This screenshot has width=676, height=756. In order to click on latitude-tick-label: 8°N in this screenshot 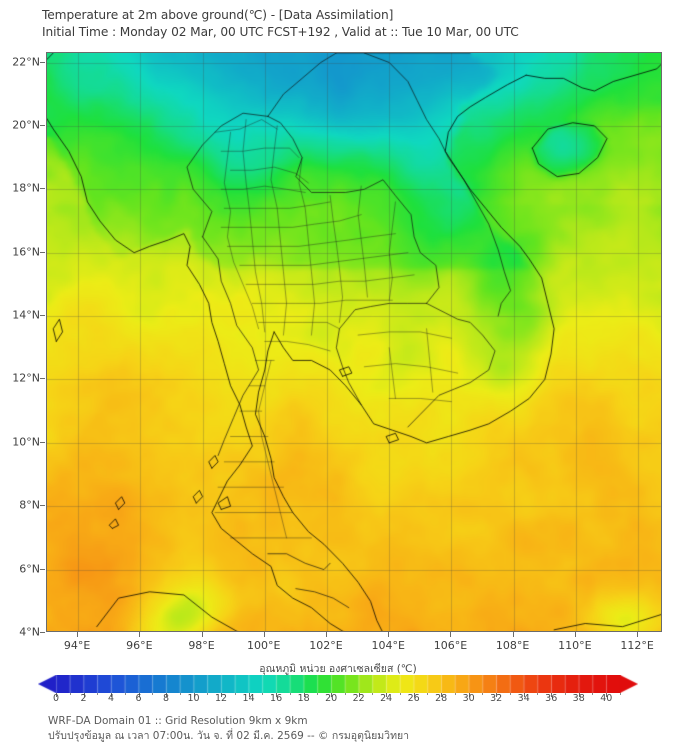, I will do `click(29, 505)`.